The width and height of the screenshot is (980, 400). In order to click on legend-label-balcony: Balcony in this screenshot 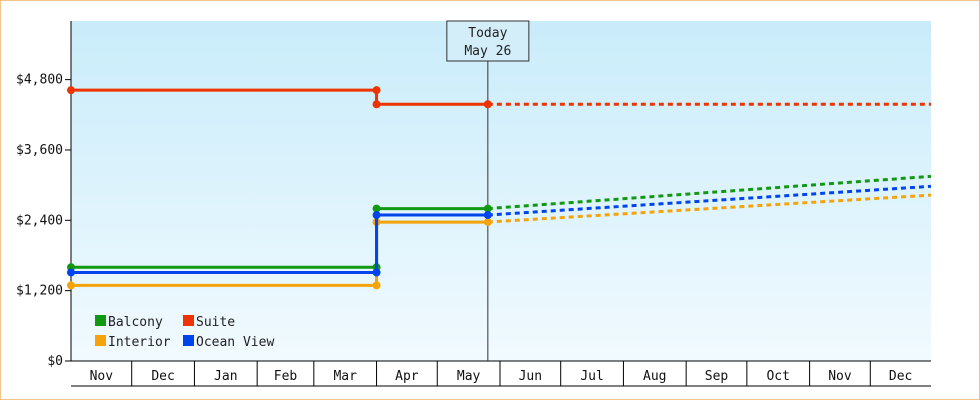, I will do `click(135, 322)`.